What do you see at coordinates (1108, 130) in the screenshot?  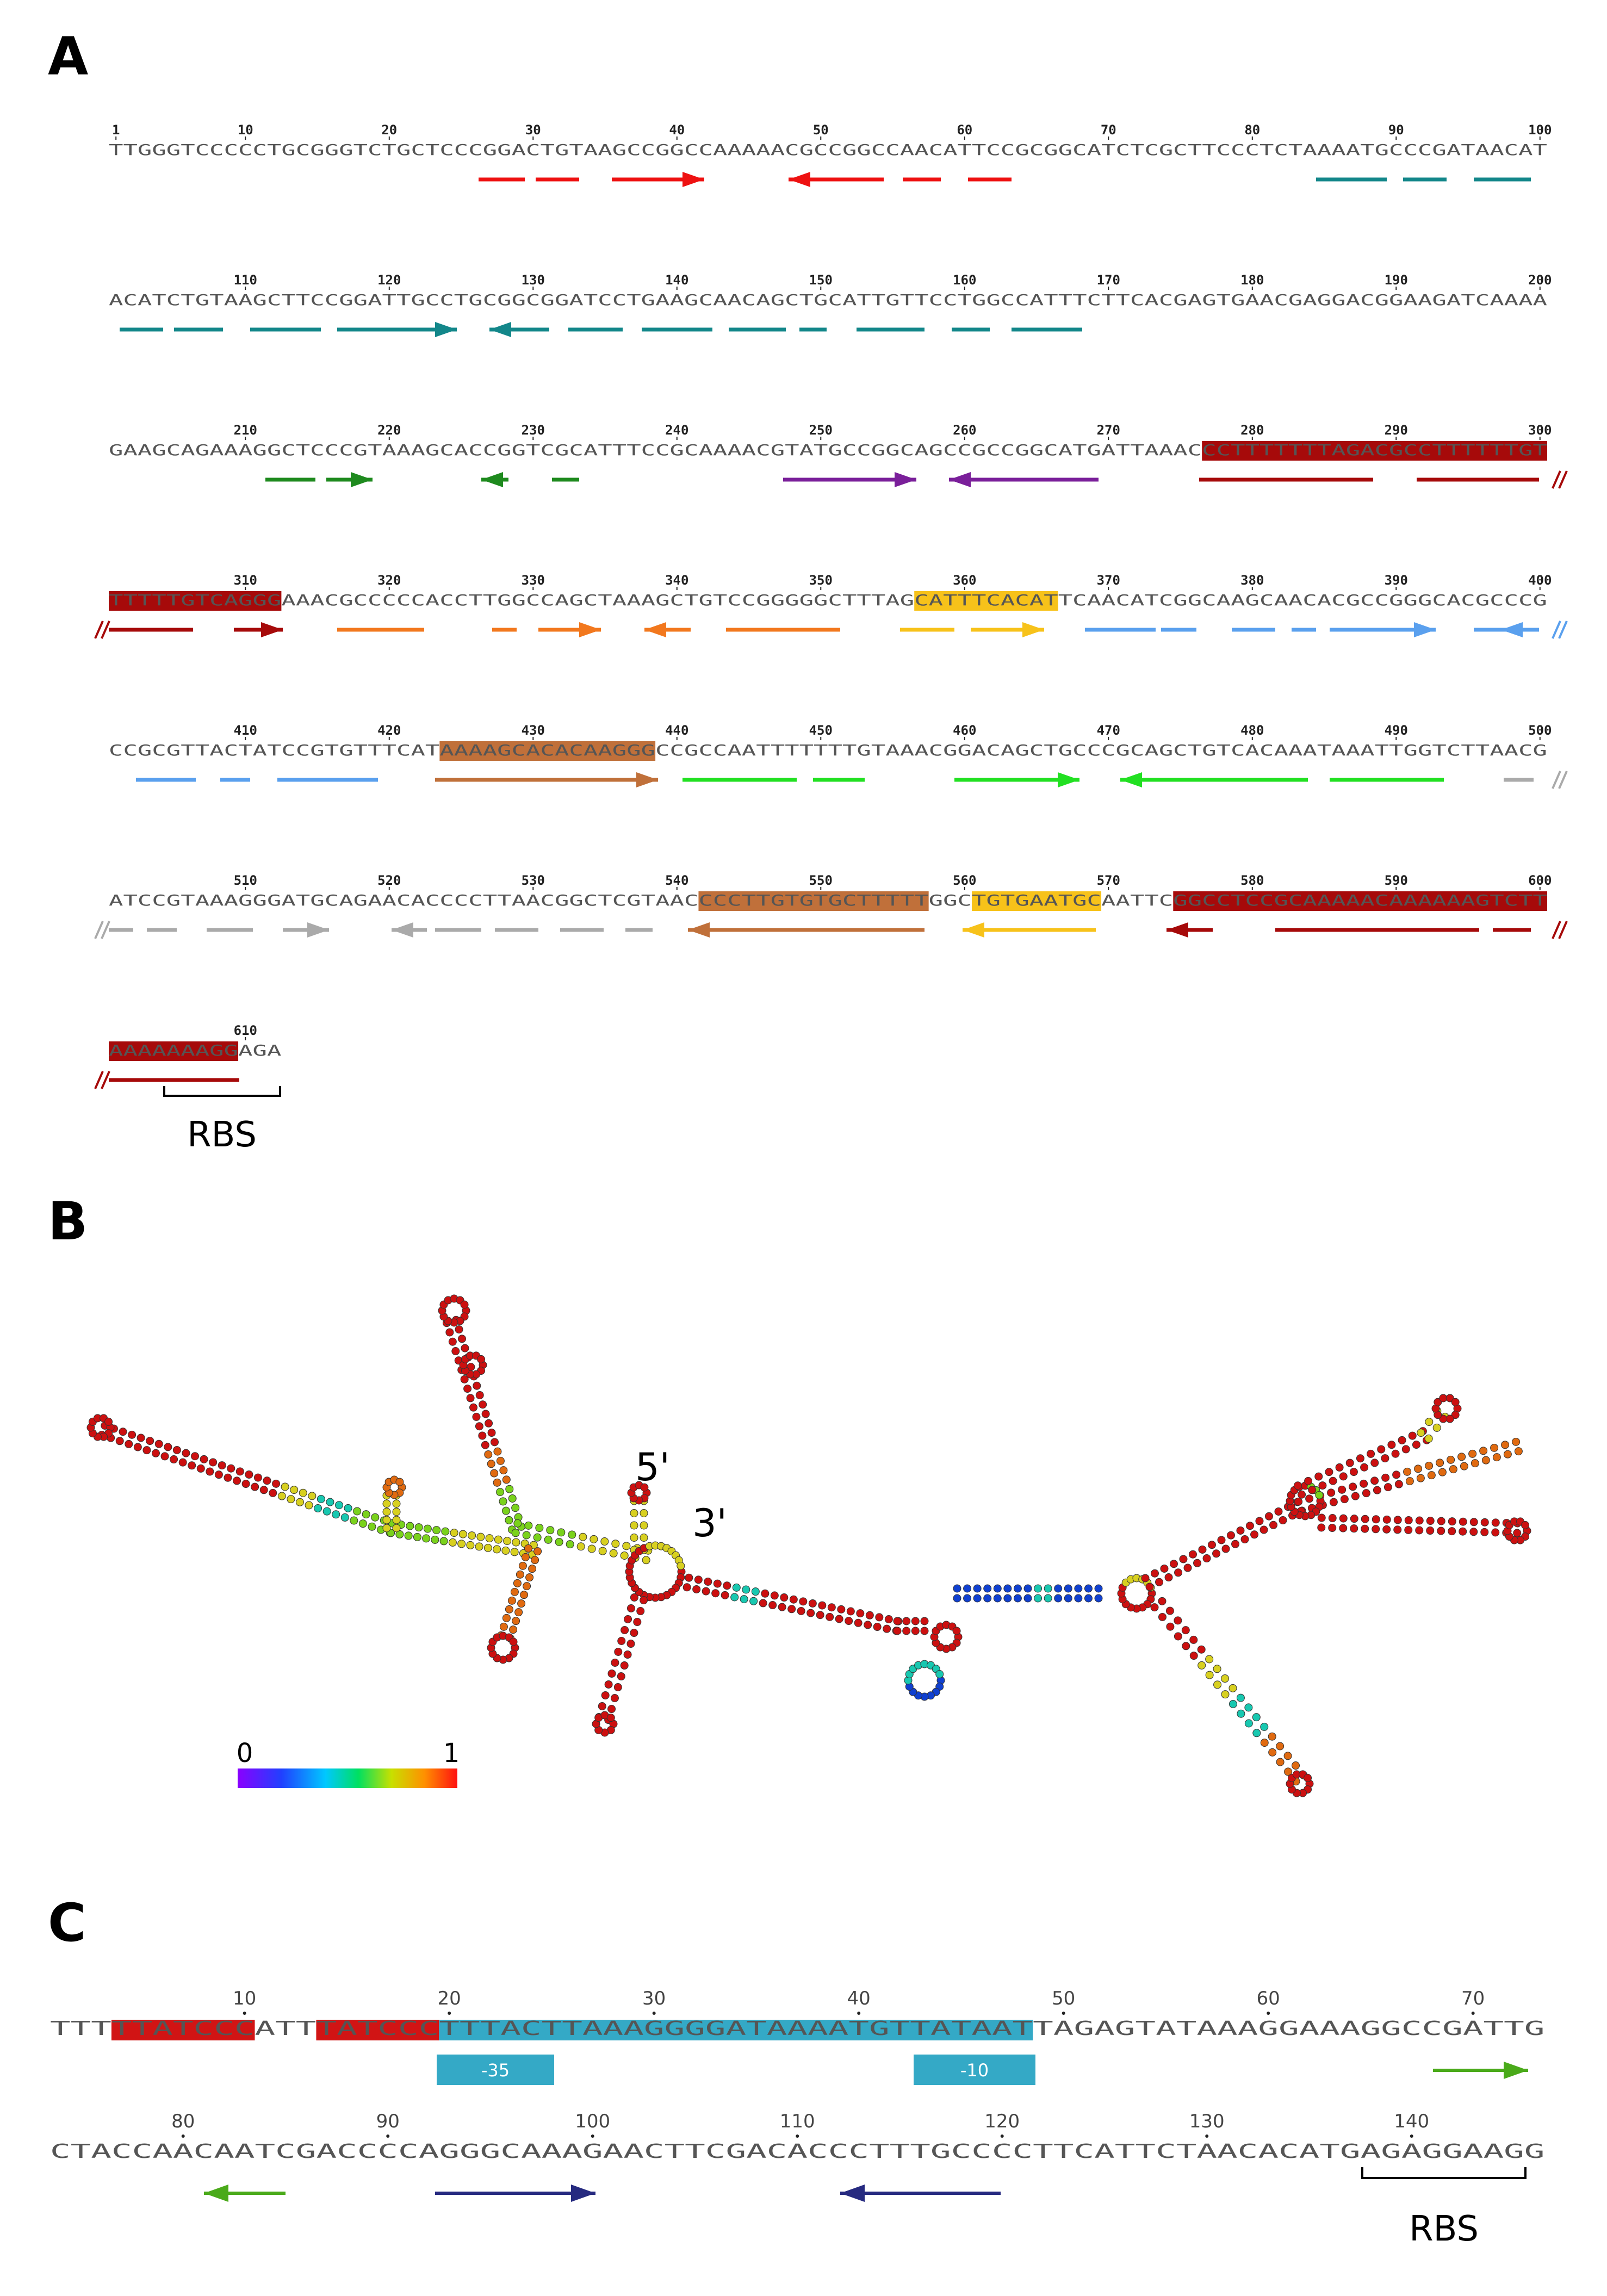 I see `position-number: 70` at bounding box center [1108, 130].